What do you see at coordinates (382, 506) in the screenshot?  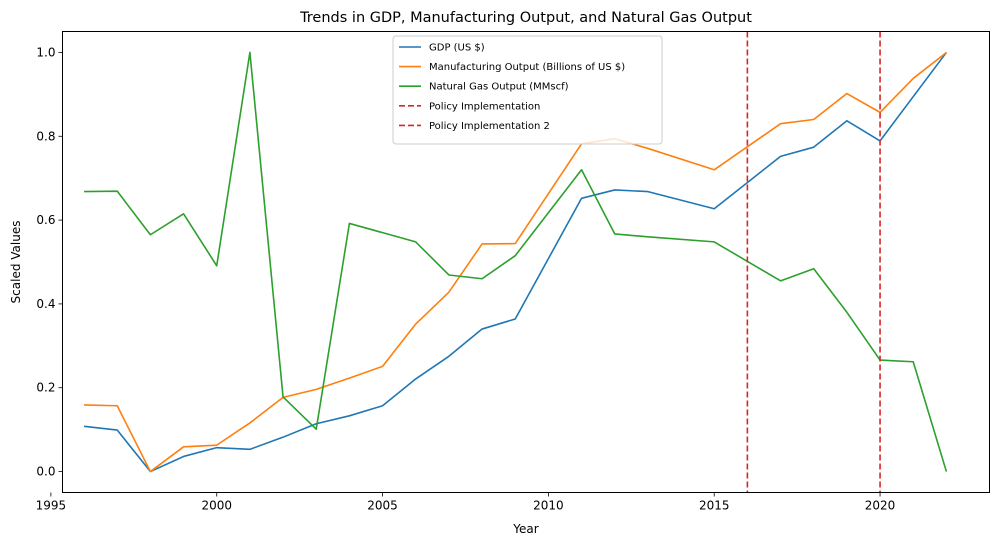 I see `x-tick-label: 2005` at bounding box center [382, 506].